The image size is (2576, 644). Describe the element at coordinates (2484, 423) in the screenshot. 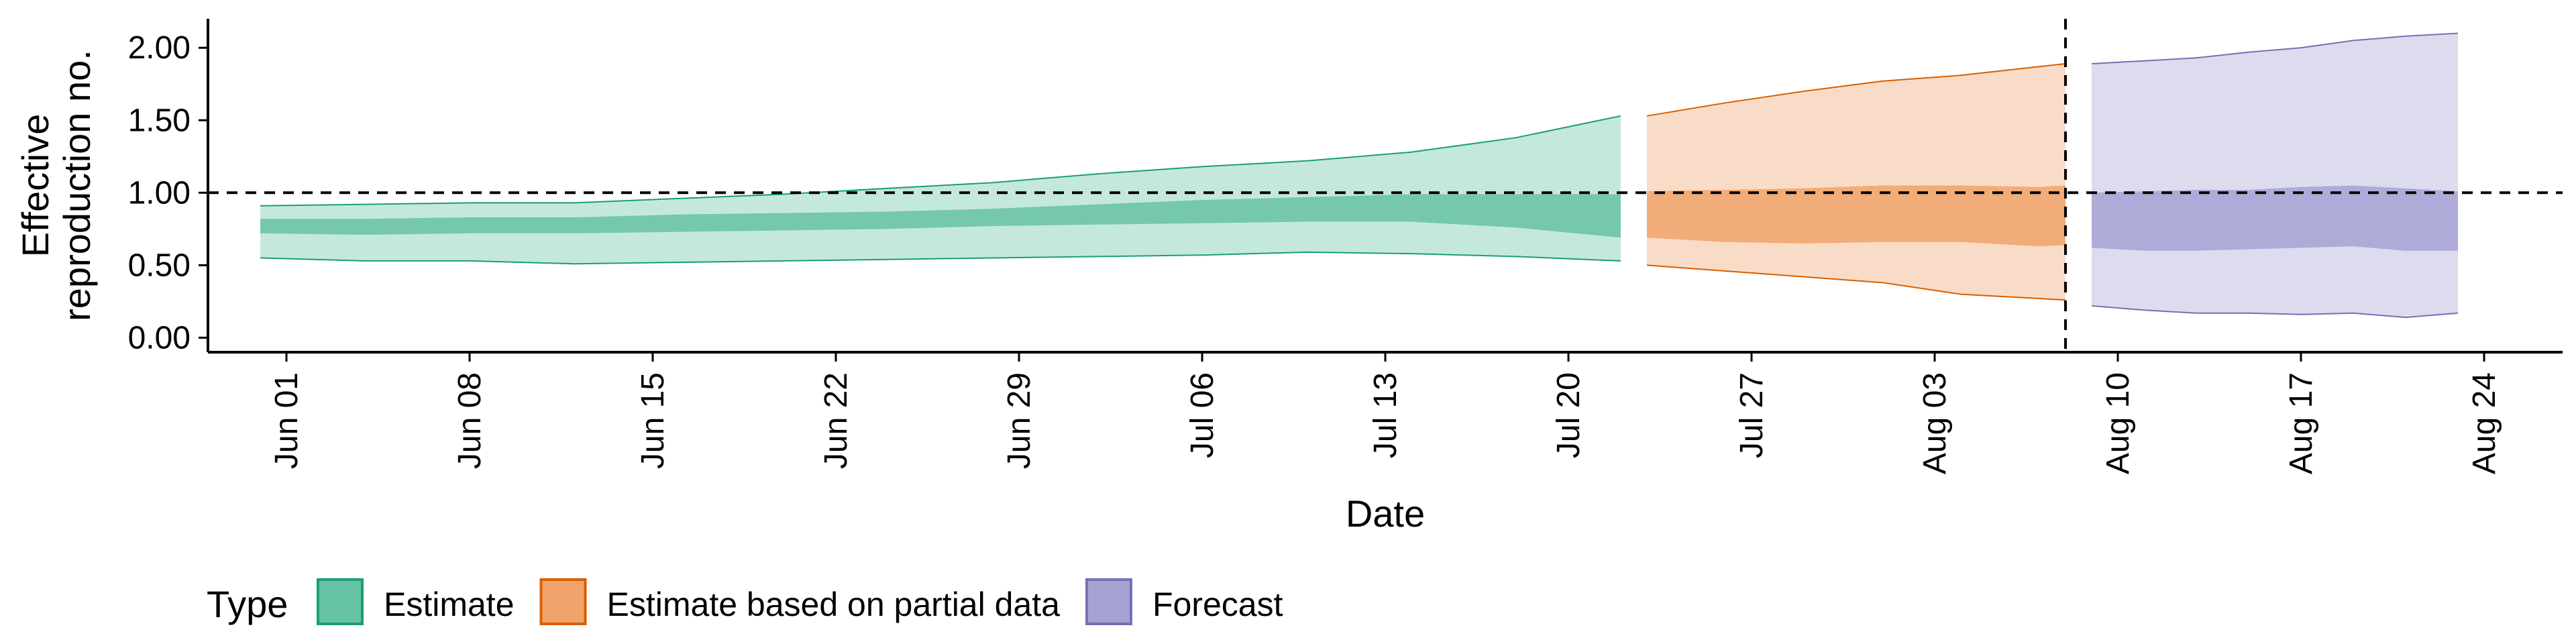

I see `x-tick-label: Aug 24` at that location.